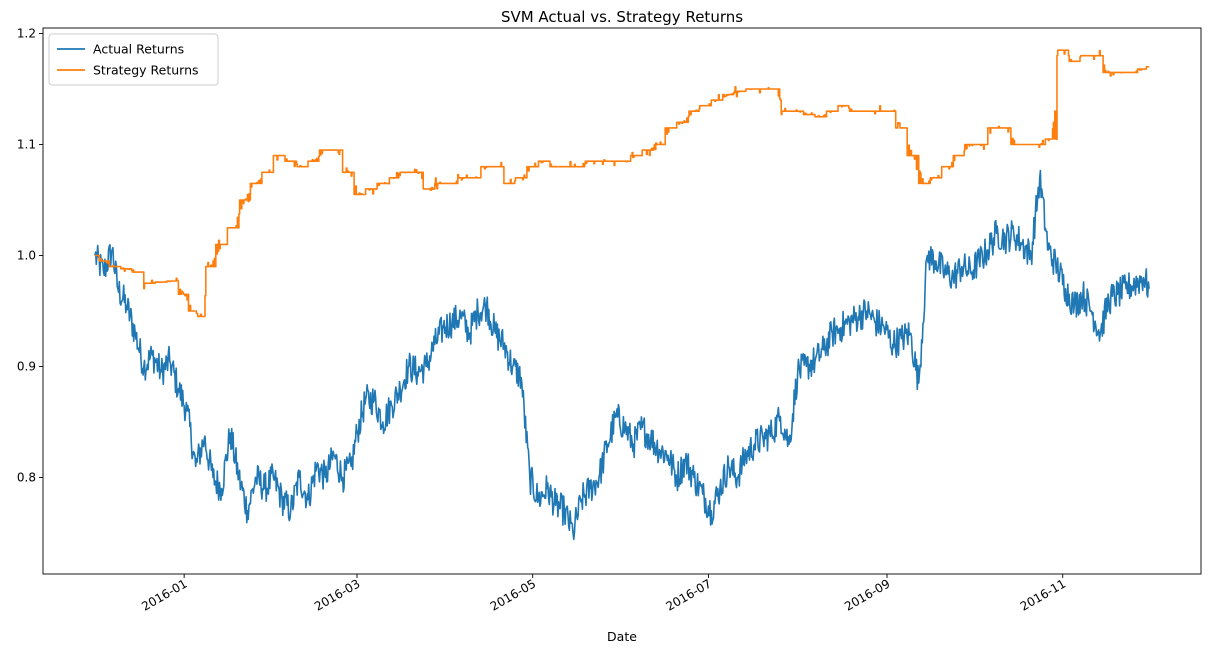  I want to click on x-axis-label: Date, so click(622, 636).